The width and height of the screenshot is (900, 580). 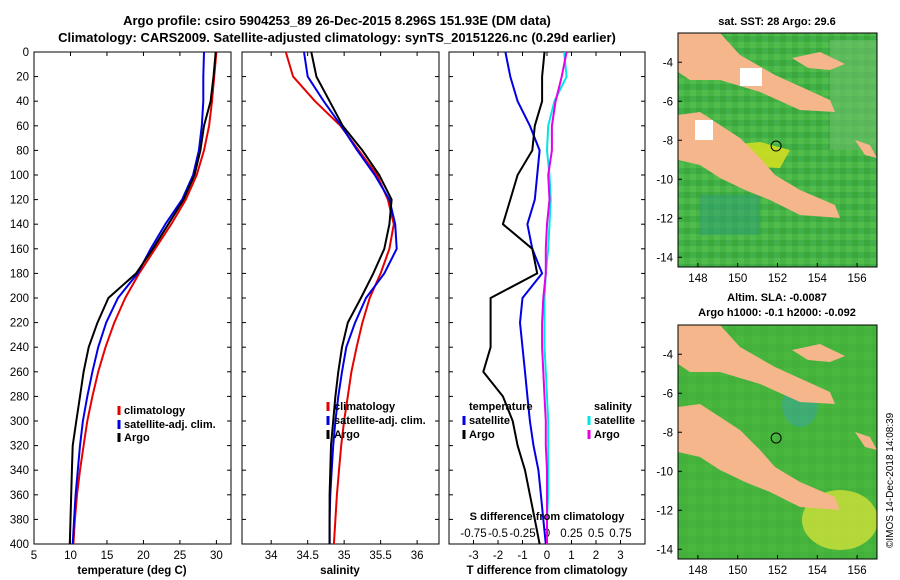 What do you see at coordinates (19, 520) in the screenshot?
I see `depth-tick-label: 380` at bounding box center [19, 520].